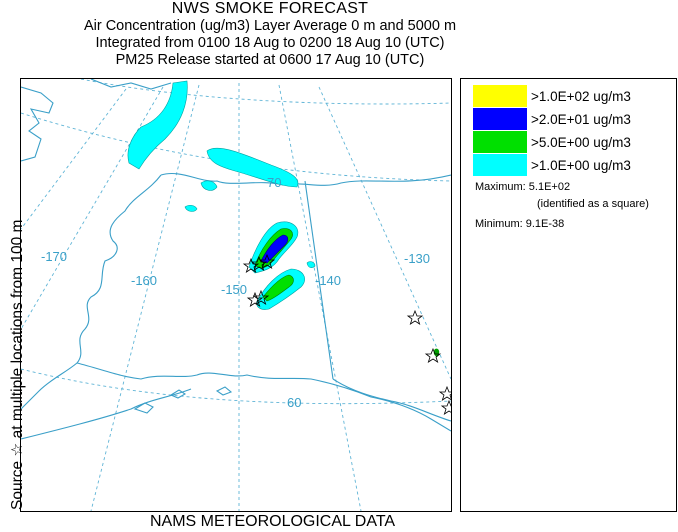 The image size is (678, 532). I want to click on canada-border, so click(319, 280).